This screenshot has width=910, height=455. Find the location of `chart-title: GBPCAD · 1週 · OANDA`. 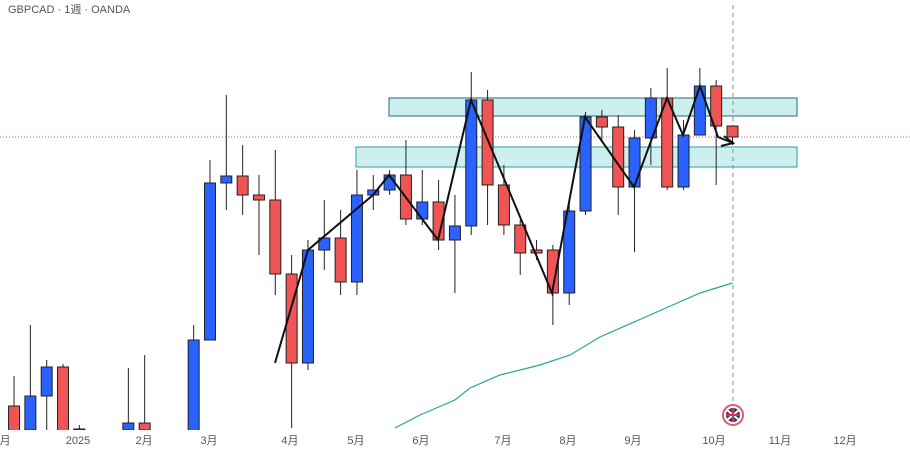

chart-title: GBPCAD · 1週 · OANDA is located at coordinates (69, 9).